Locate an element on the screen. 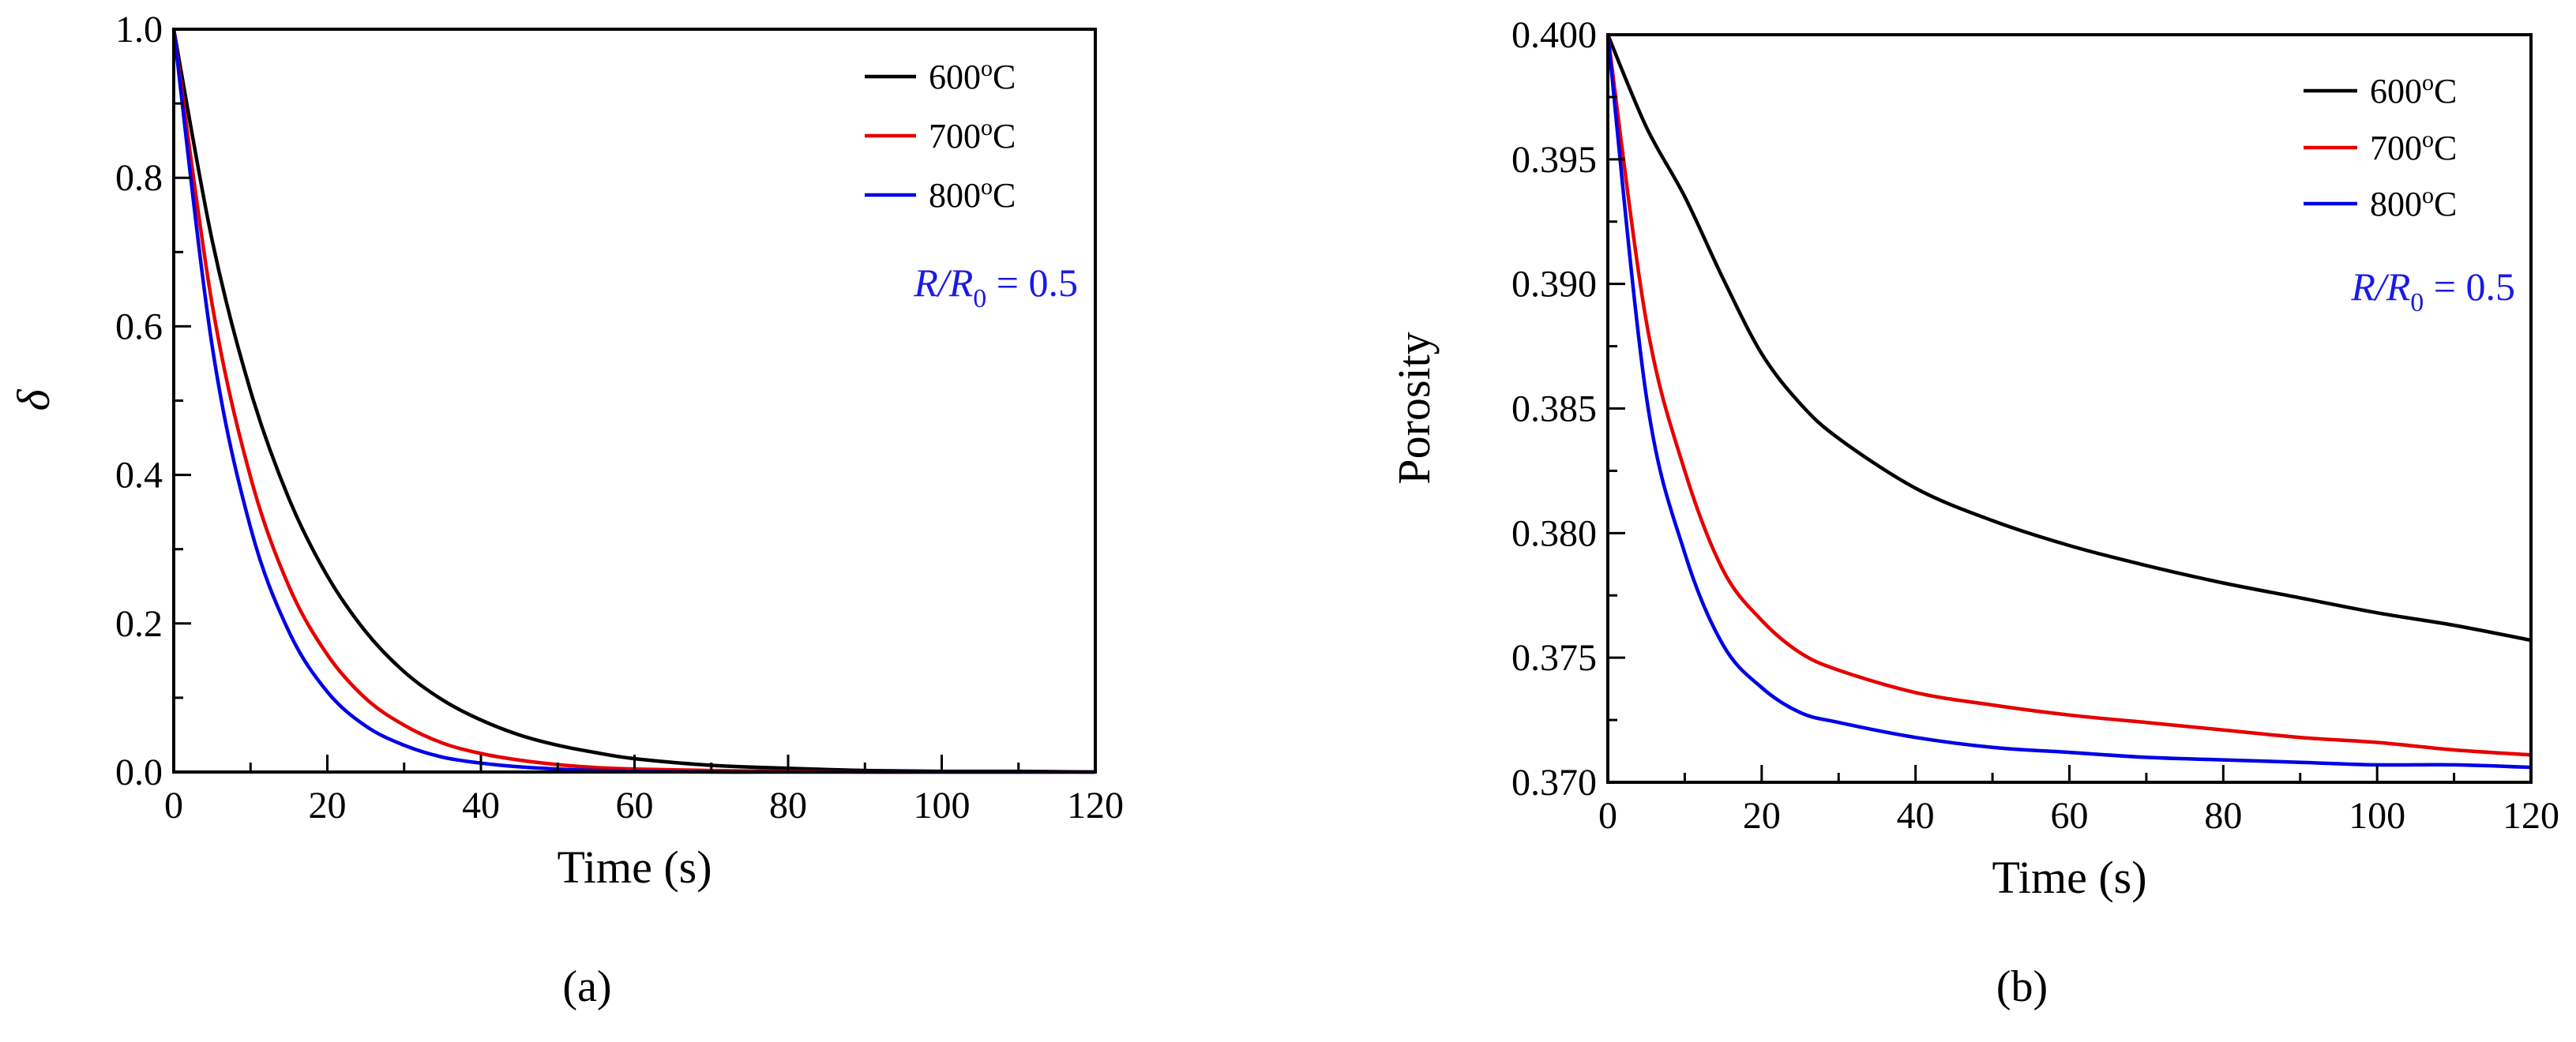 The width and height of the screenshot is (2576, 1042). panel-caption: (a) is located at coordinates (586, 987).